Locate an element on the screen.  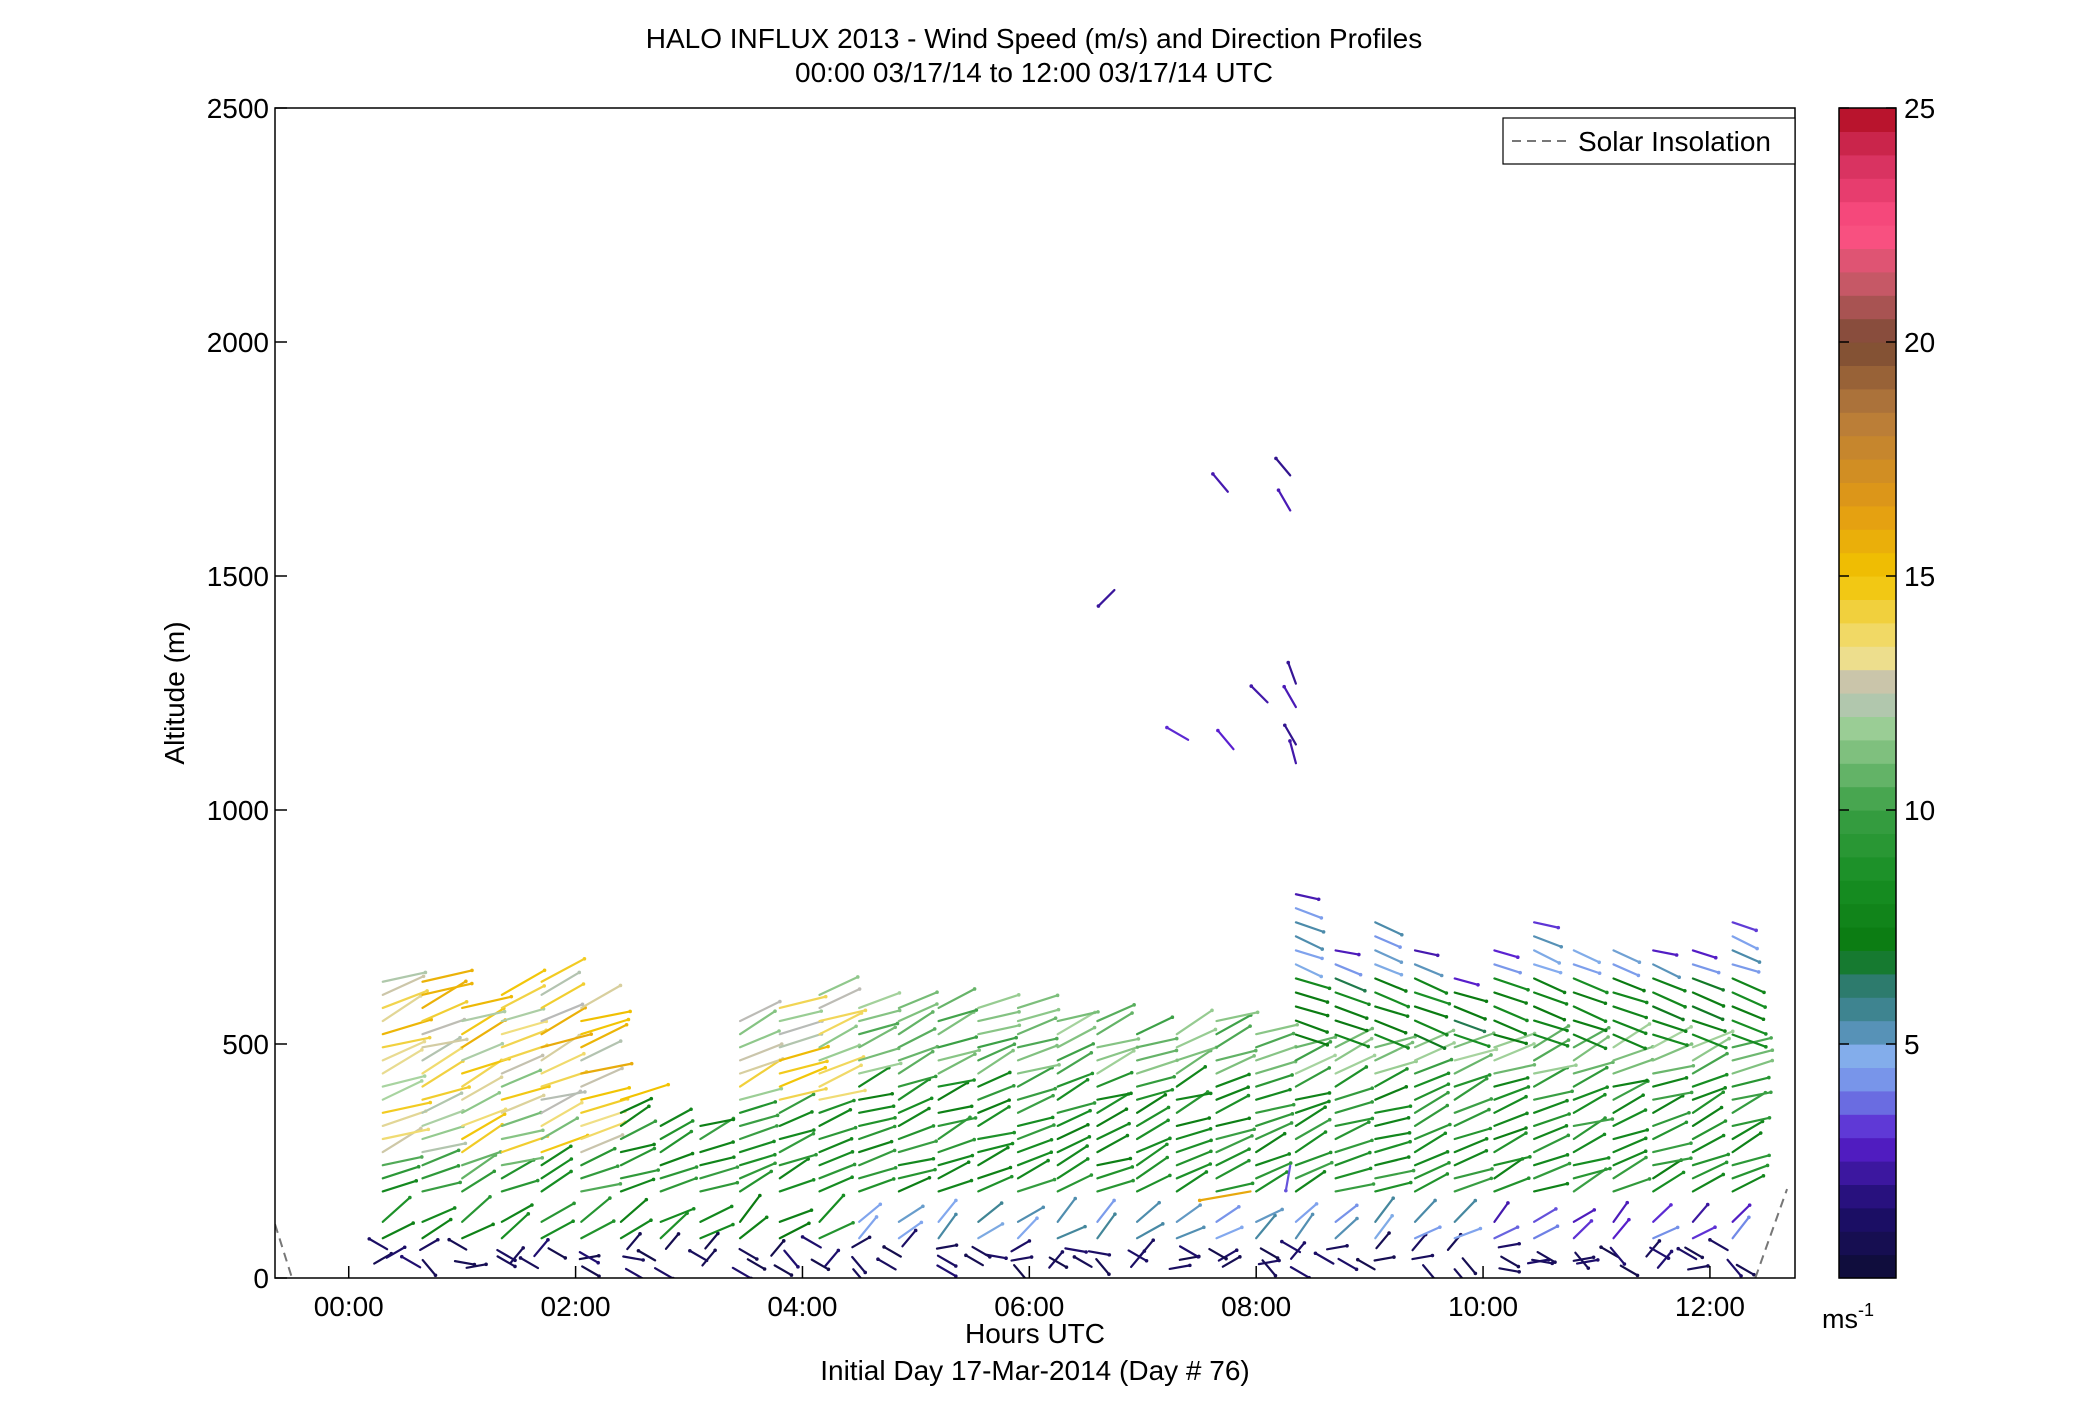
x-tick-label: 00:00 is located at coordinates (349, 1306).